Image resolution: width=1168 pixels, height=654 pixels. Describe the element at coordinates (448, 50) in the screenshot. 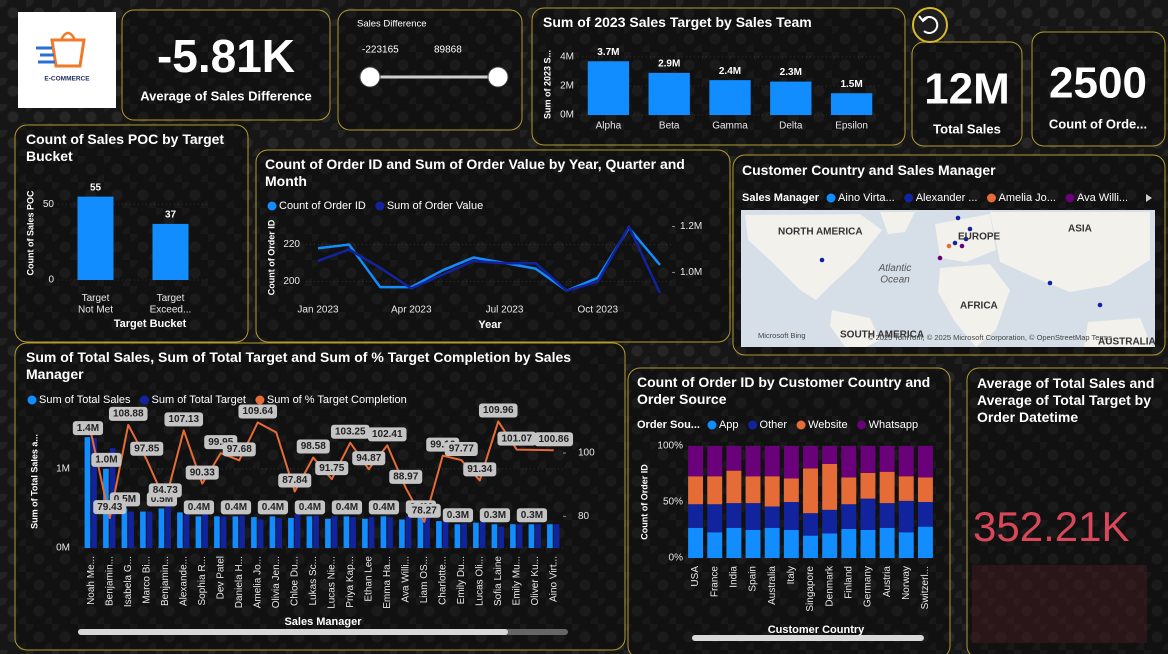

I see `slicer-max: 89868` at that location.